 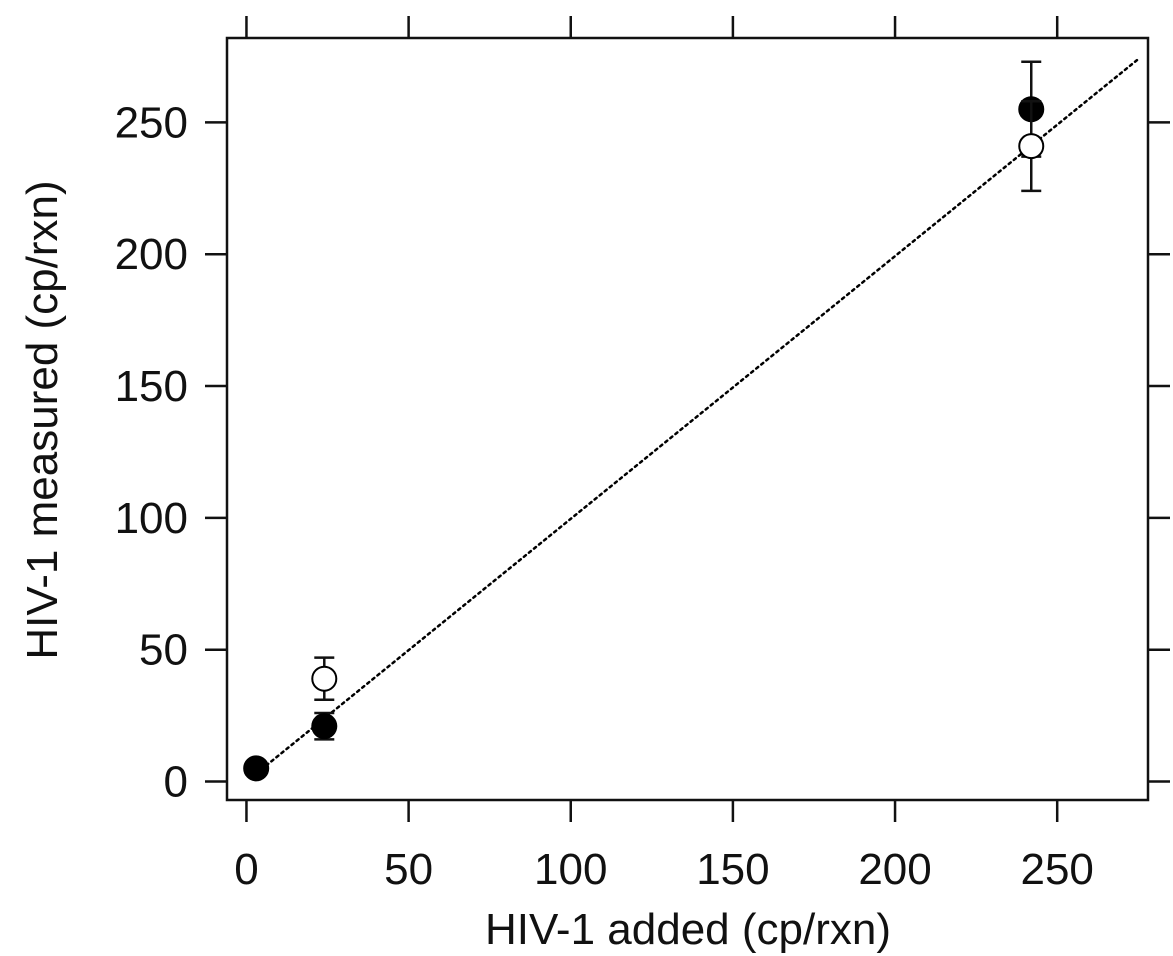 What do you see at coordinates (151, 254) in the screenshot?
I see `y-tick-label: 200` at bounding box center [151, 254].